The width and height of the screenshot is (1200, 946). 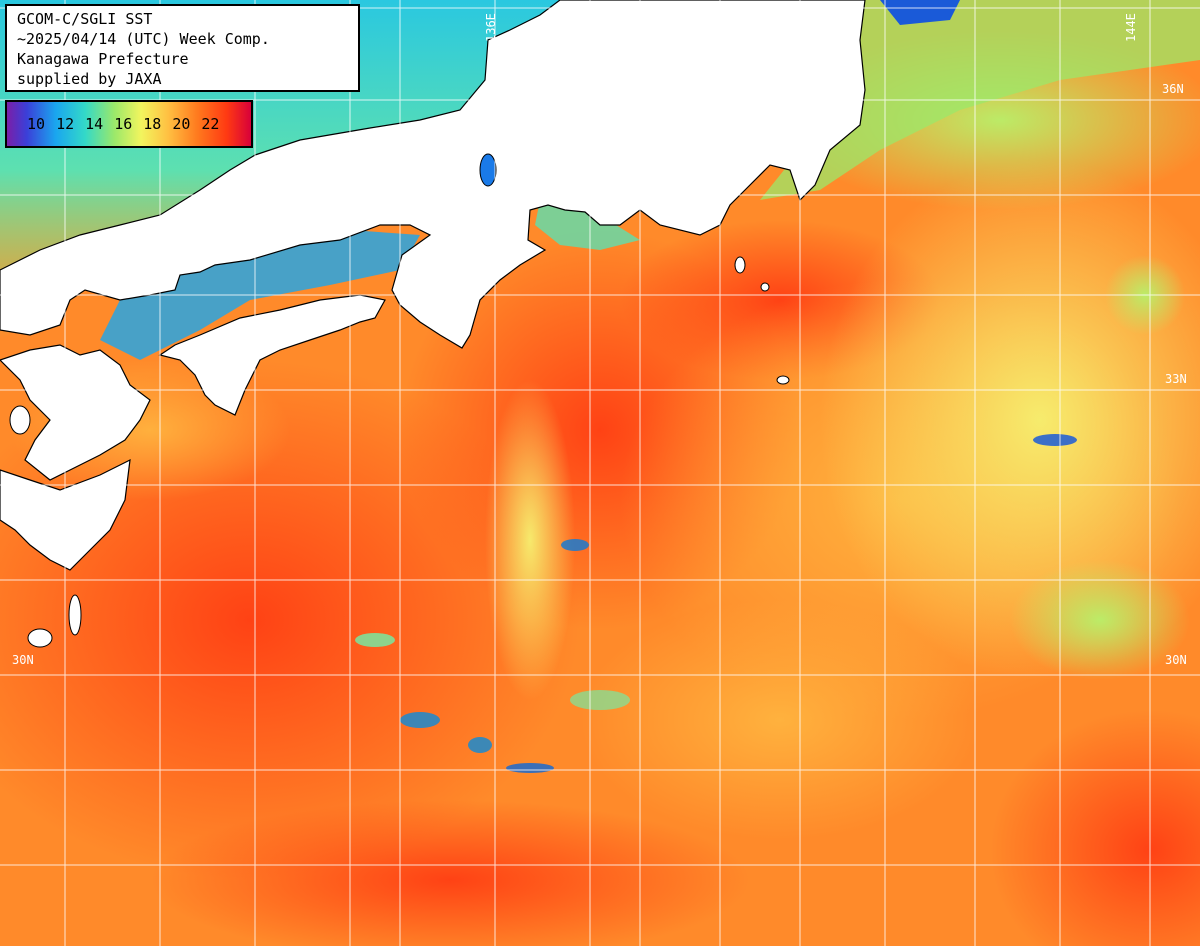 What do you see at coordinates (103, 59) in the screenshot?
I see `title-line-region: Kanagawa Prefecture` at bounding box center [103, 59].